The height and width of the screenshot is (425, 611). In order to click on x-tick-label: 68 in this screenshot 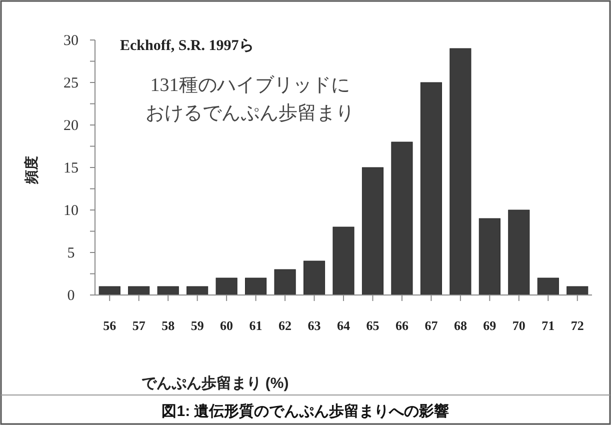, I will do `click(461, 325)`.